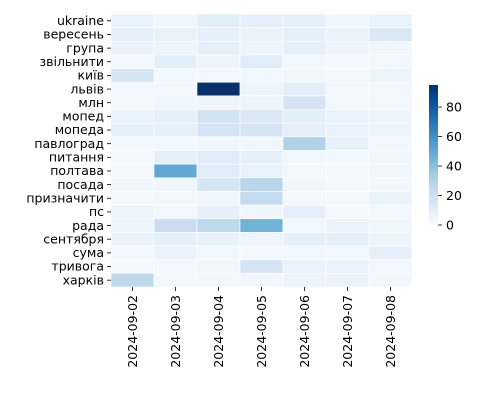 The image size is (500, 400). I want to click on y-tick-label: мопеда, so click(79, 129).